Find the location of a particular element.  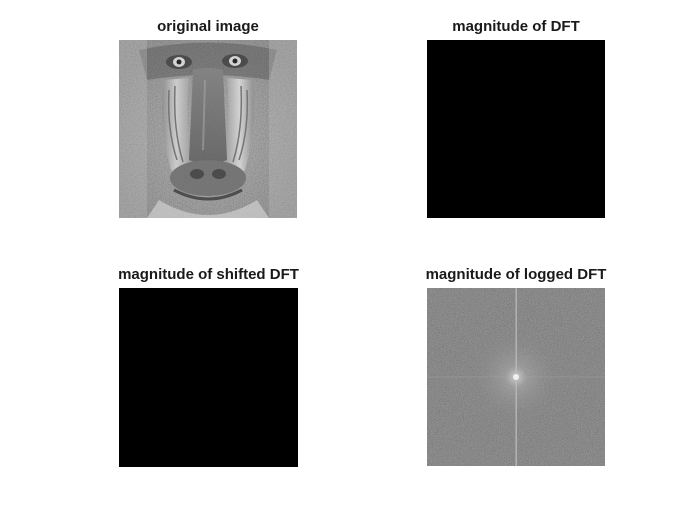

shifted-dft-magnitude-image is located at coordinates (208, 377).